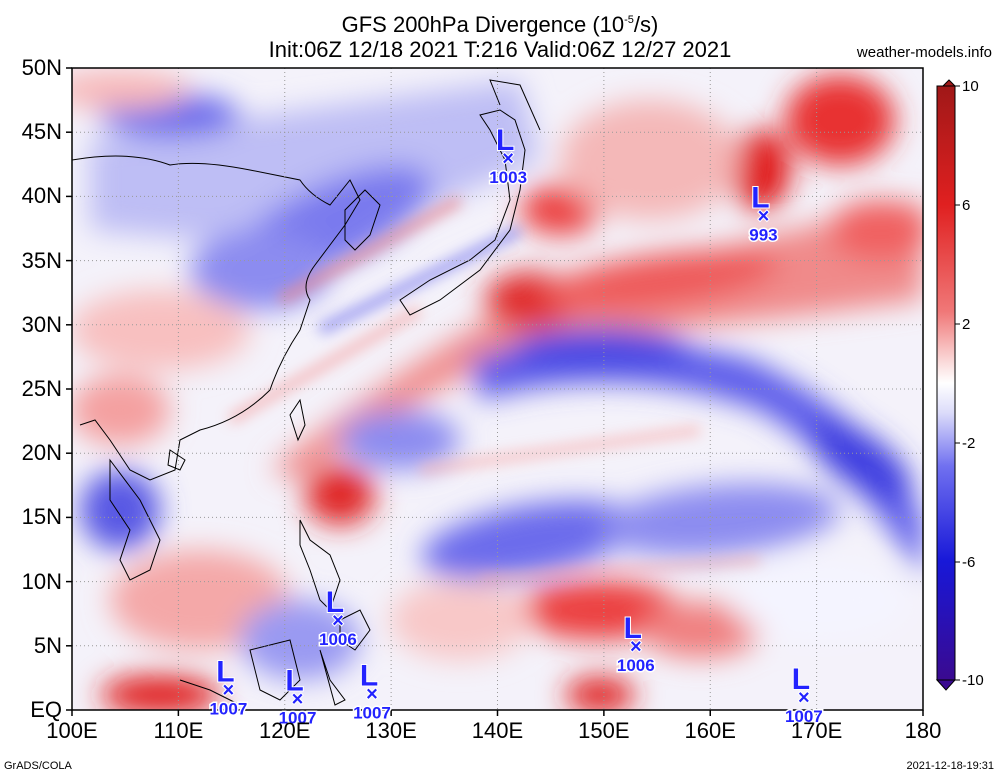  What do you see at coordinates (966, 324) in the screenshot?
I see `colorbar-label: 2` at bounding box center [966, 324].